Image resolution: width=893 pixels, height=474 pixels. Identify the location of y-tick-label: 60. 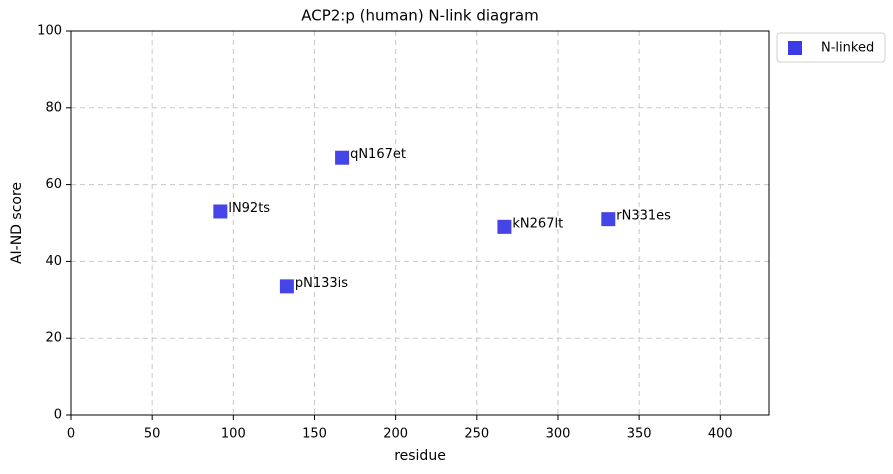
(53, 184).